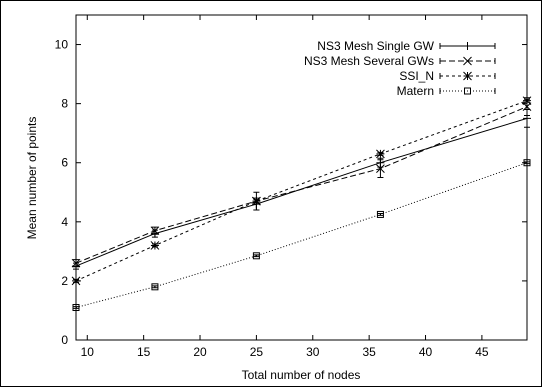 The width and height of the screenshot is (542, 392). What do you see at coordinates (257, 352) in the screenshot?
I see `x-tick-label: 25` at bounding box center [257, 352].